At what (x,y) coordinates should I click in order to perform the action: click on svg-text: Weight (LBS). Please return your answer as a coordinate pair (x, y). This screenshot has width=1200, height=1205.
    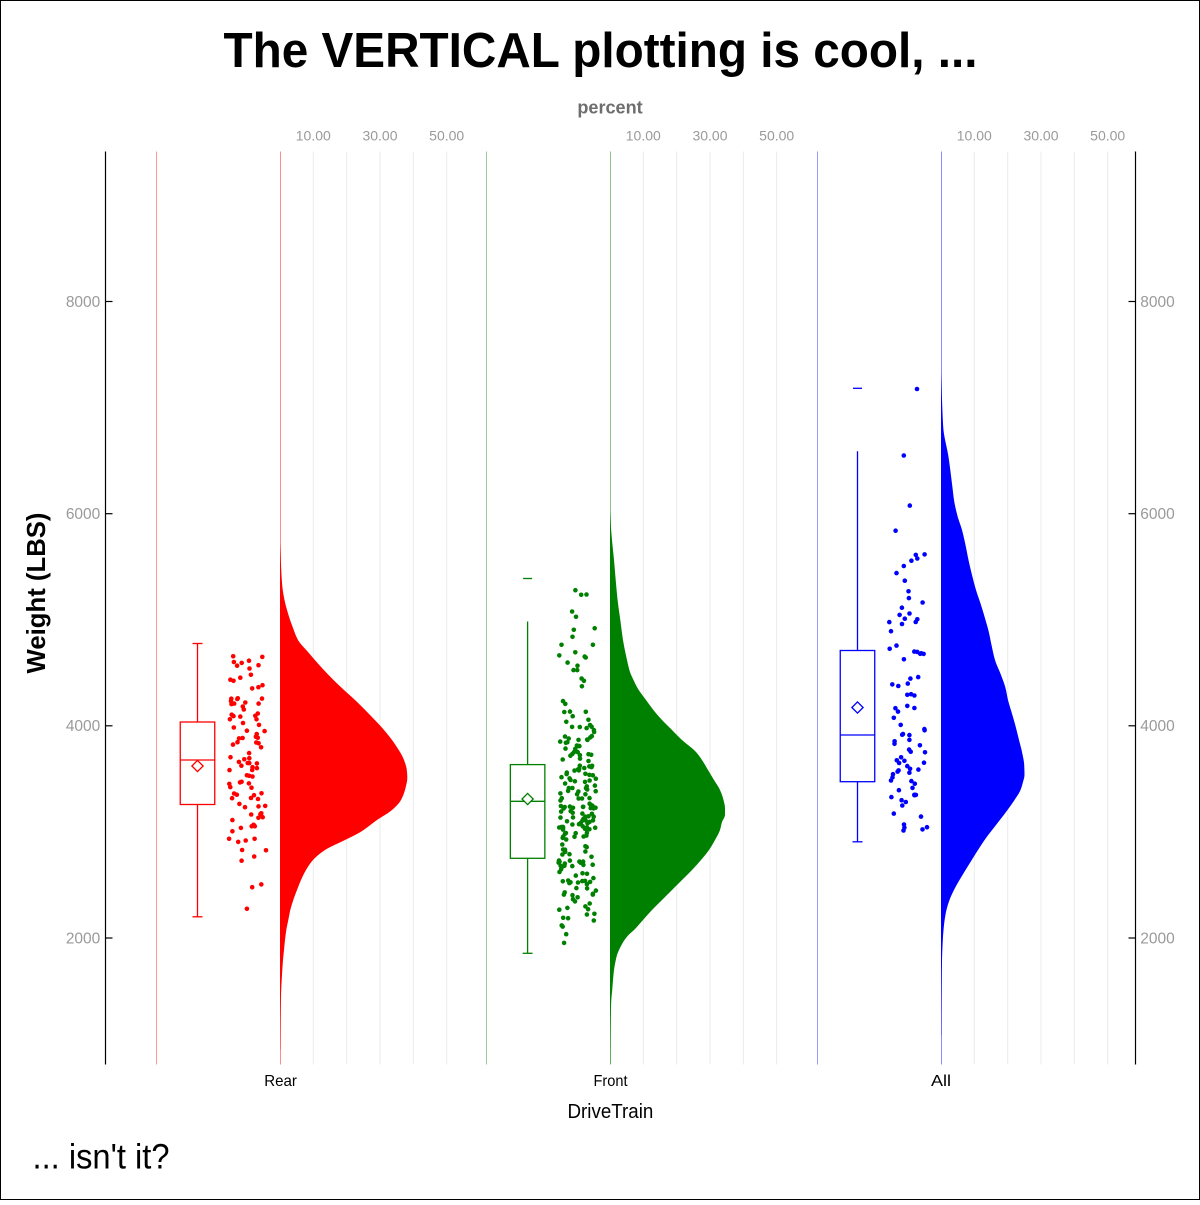
    Looking at the image, I should click on (36, 593).